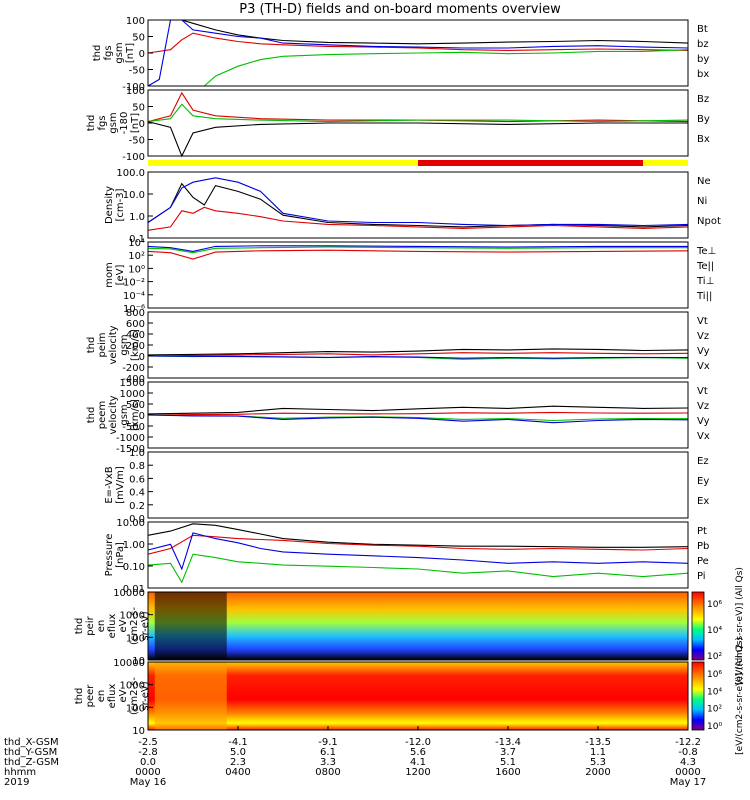 The image size is (750, 800). I want to click on series-line-bz, so click(418, 43).